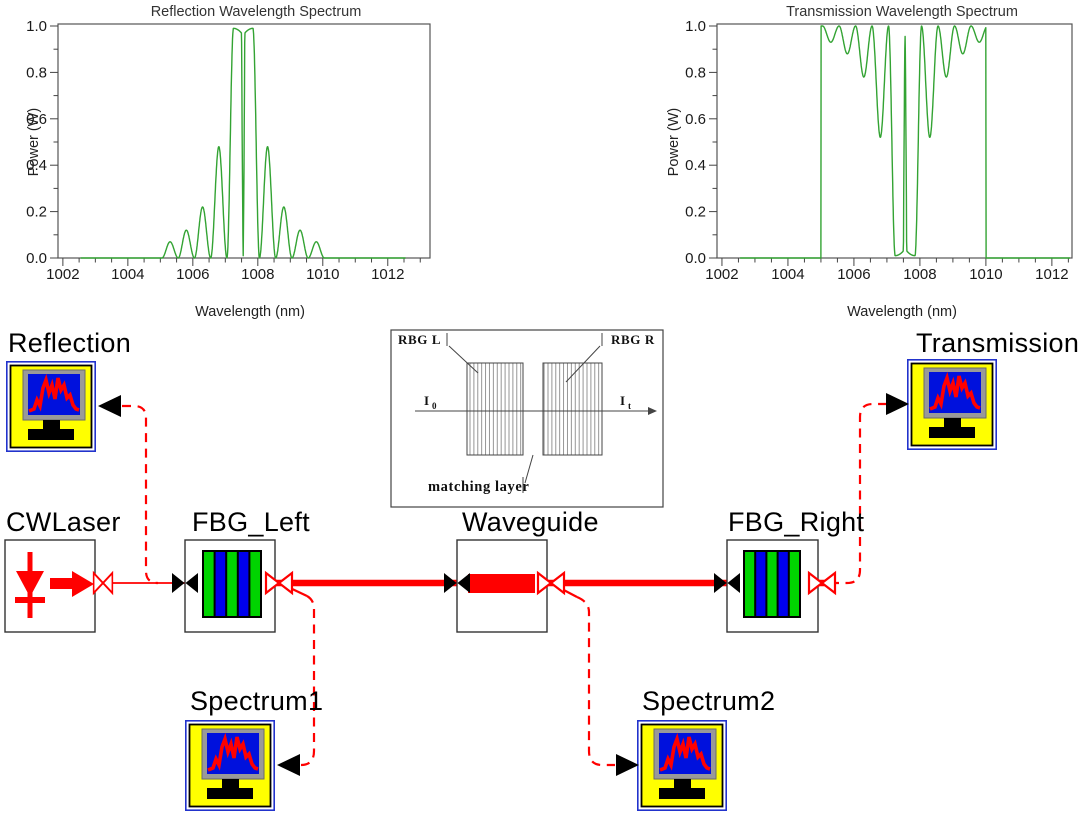 This screenshot has width=1088, height=814. Describe the element at coordinates (63, 522) in the screenshot. I see `cwlaser-label: CWLaser` at that location.